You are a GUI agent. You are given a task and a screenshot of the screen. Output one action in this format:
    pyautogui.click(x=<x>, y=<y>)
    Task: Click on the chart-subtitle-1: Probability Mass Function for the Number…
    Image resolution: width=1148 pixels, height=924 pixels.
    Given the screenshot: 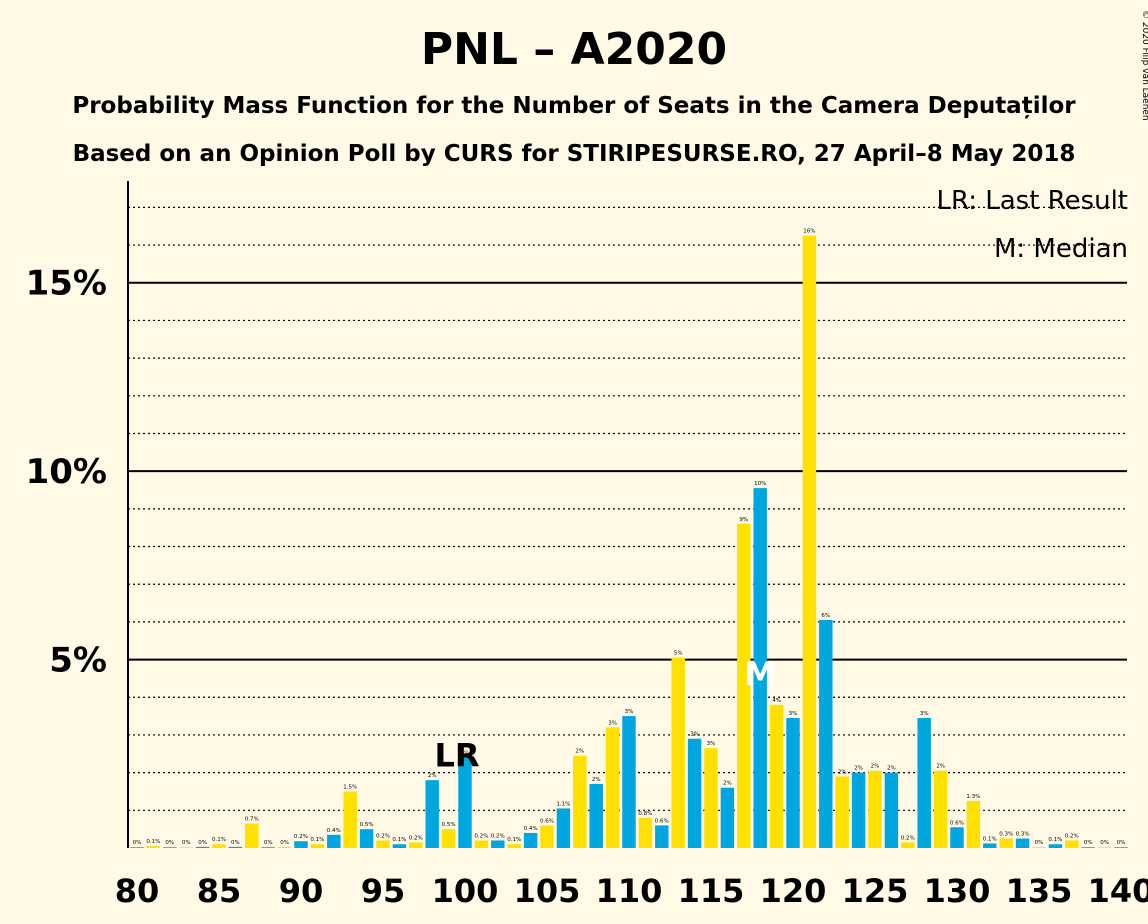 What is the action you would take?
    pyautogui.click(x=574, y=106)
    